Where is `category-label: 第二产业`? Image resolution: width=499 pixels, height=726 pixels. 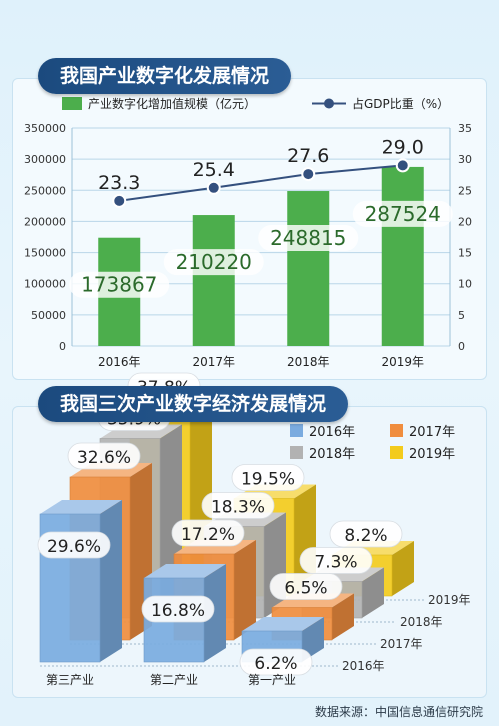 category-label: 第二产业 is located at coordinates (174, 680).